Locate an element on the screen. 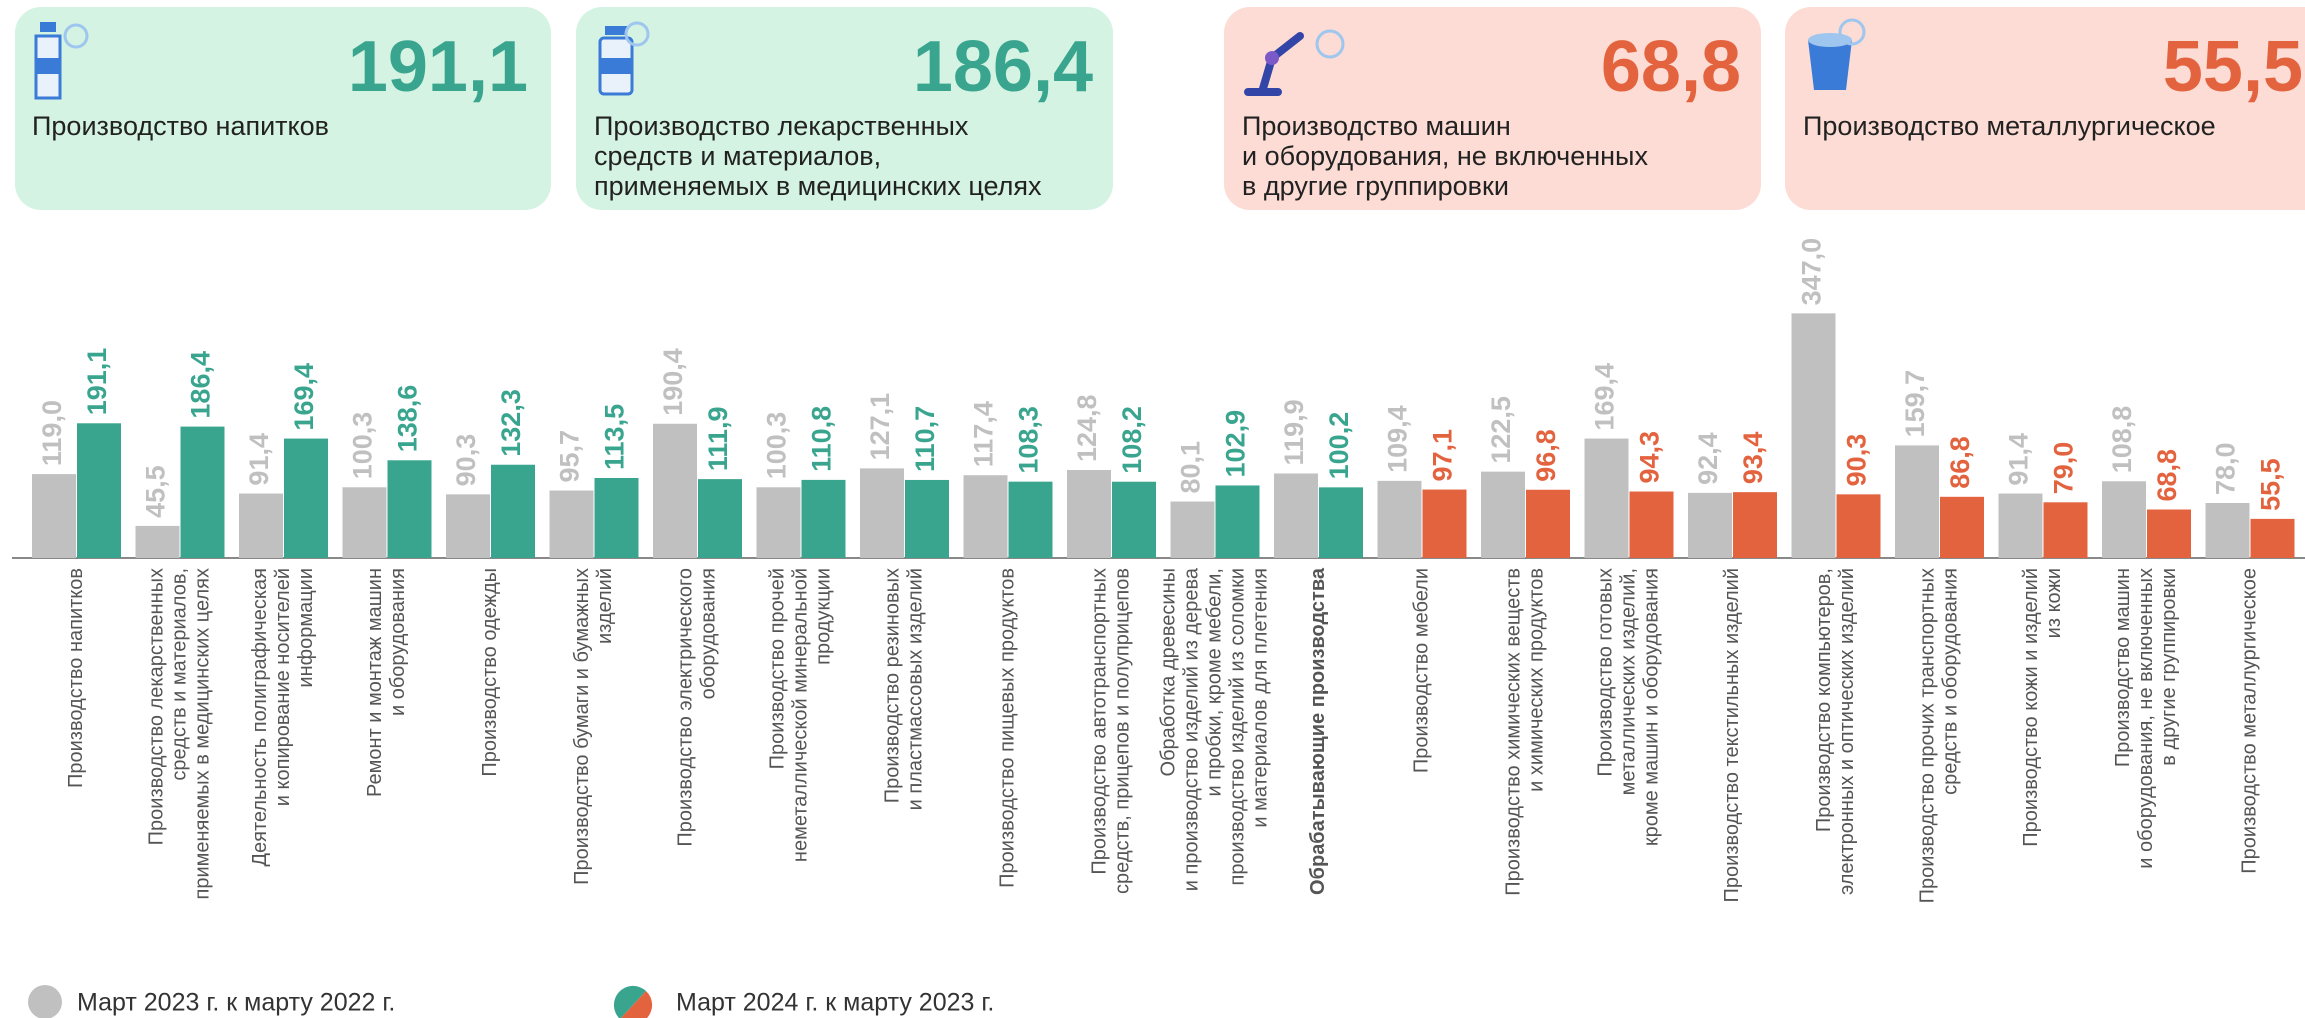  value-label: 86,8 is located at coordinates (1960, 462).